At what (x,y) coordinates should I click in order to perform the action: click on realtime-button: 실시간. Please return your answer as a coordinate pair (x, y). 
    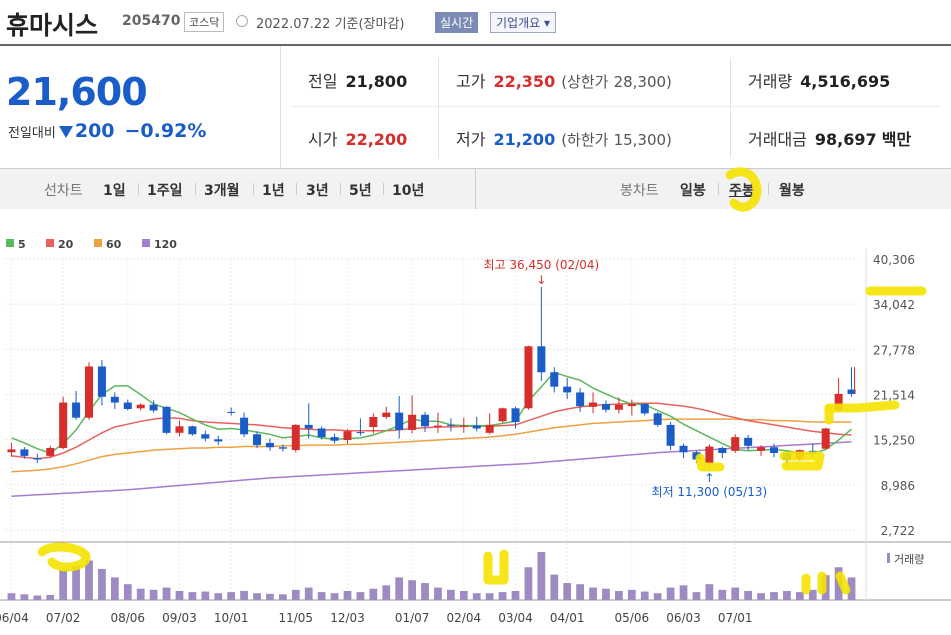
    Looking at the image, I should click on (457, 22).